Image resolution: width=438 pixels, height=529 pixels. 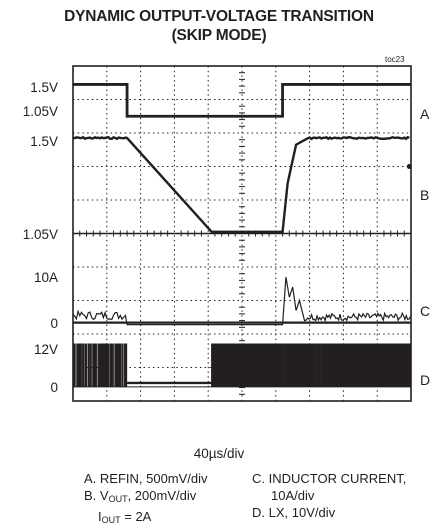 What do you see at coordinates (54, 323) in the screenshot?
I see `y-label-c-zero: 0` at bounding box center [54, 323].